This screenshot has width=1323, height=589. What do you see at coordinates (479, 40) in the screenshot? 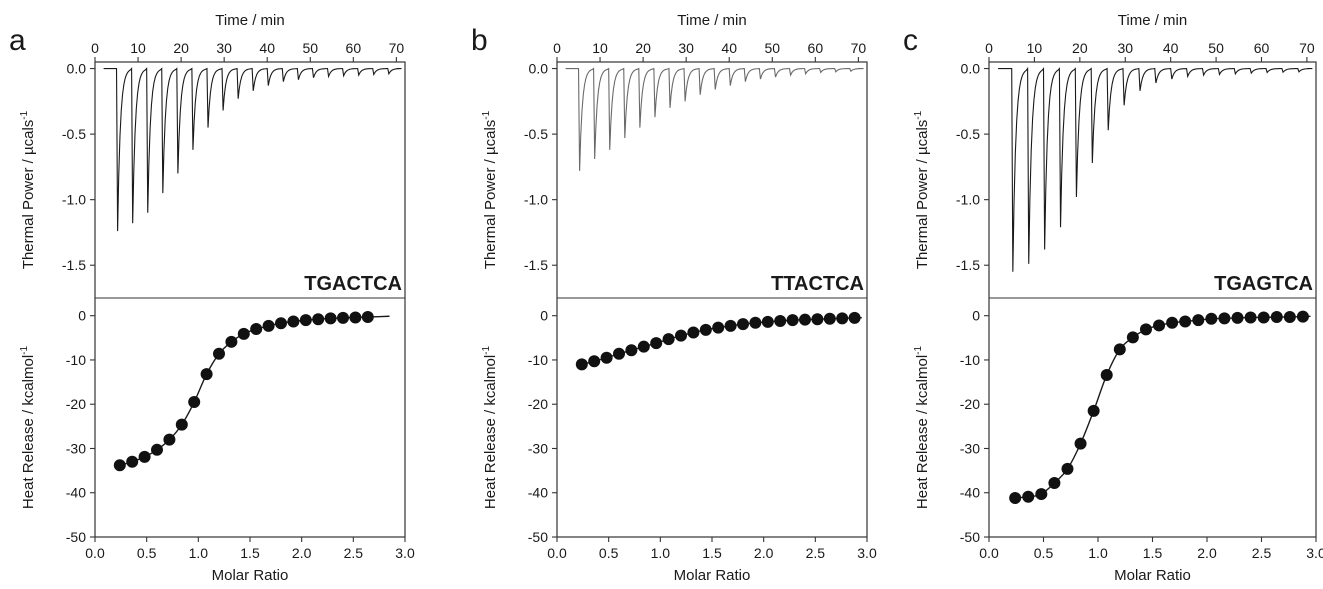
I see `panel-letter: b` at bounding box center [479, 40].